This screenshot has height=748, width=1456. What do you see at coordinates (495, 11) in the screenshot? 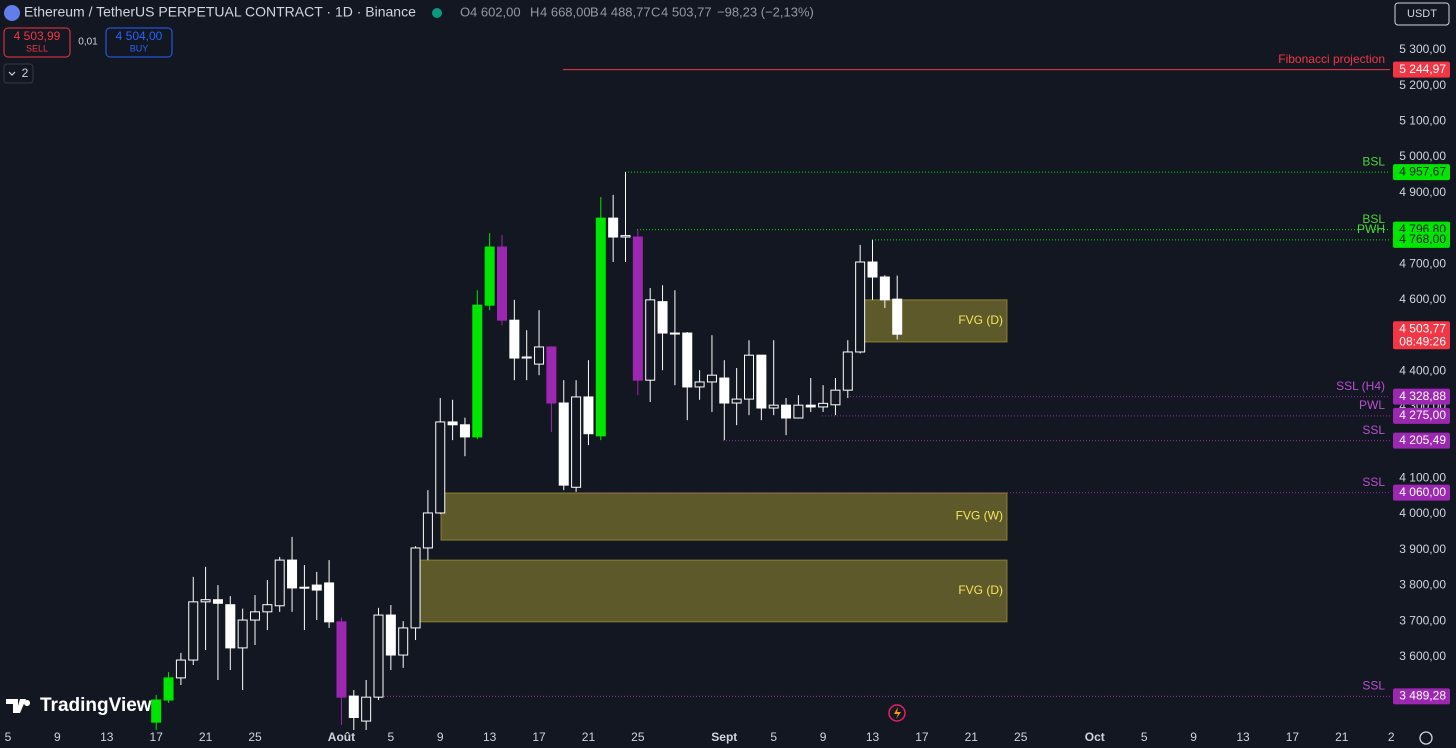
I see `ohlc-value: 4 602,00` at bounding box center [495, 11].